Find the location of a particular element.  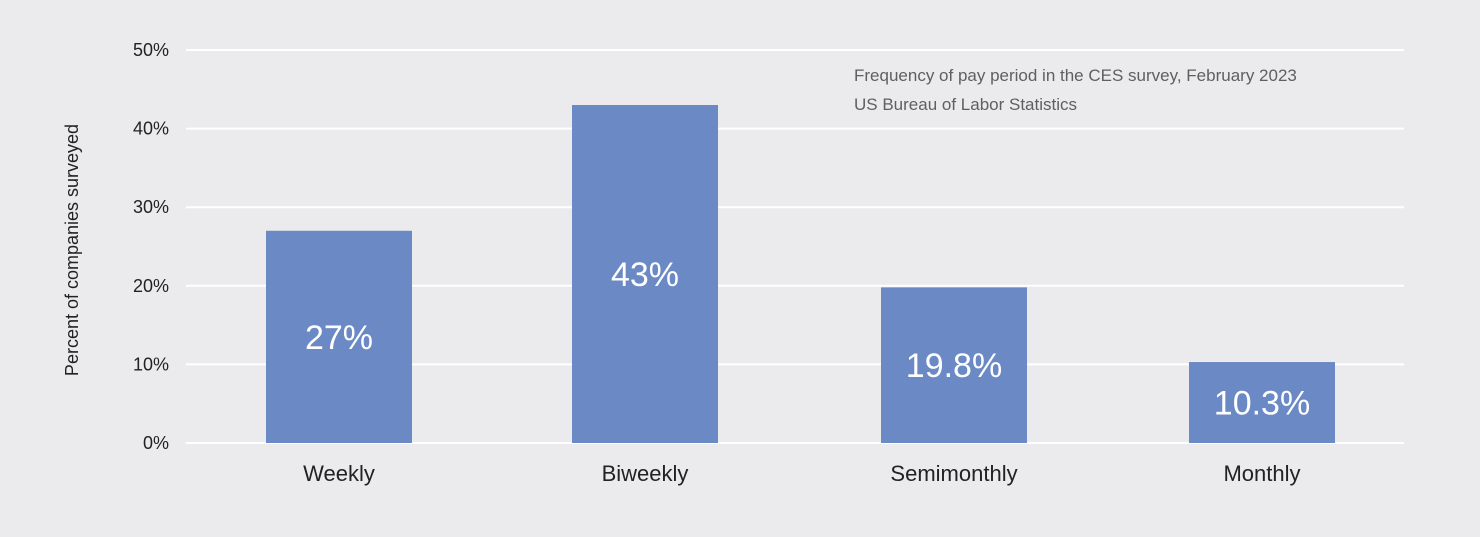

y-axis-tick-labels: 0% 10% 20% 30% 40% 50% is located at coordinates (151, 246).